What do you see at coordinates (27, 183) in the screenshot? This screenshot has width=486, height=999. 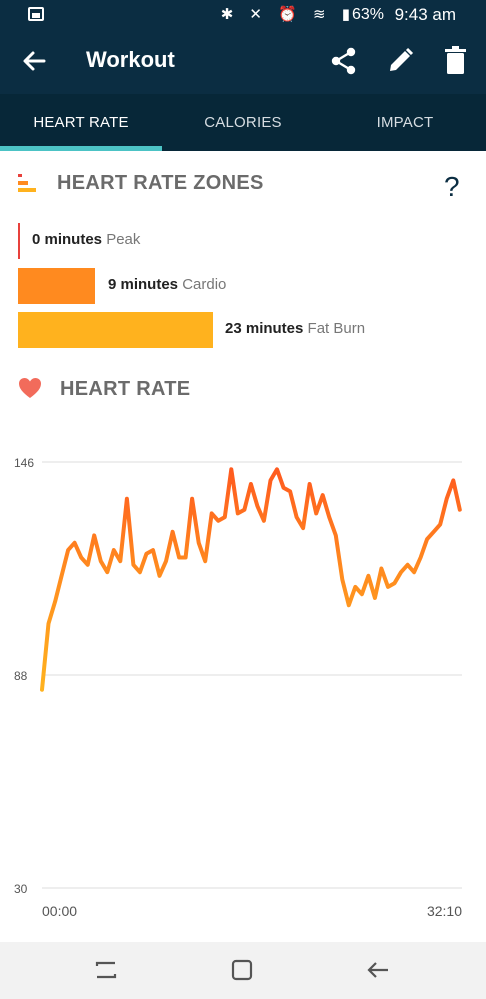 I see `zones-icon` at bounding box center [27, 183].